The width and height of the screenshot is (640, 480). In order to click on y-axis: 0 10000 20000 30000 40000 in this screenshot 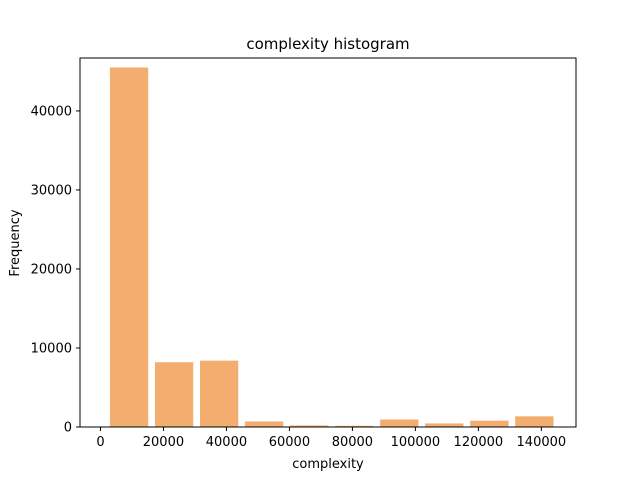, I will do `click(55, 270)`.